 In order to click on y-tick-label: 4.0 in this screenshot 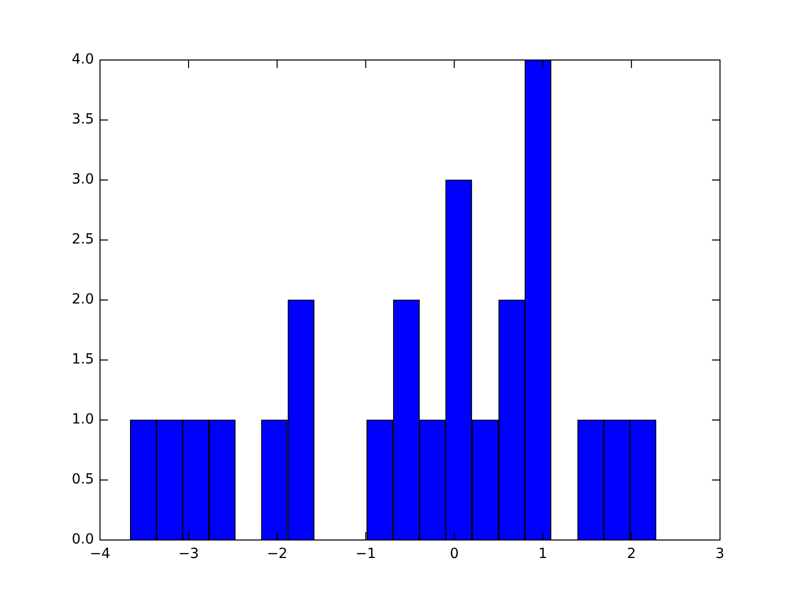, I will do `click(83, 60)`.